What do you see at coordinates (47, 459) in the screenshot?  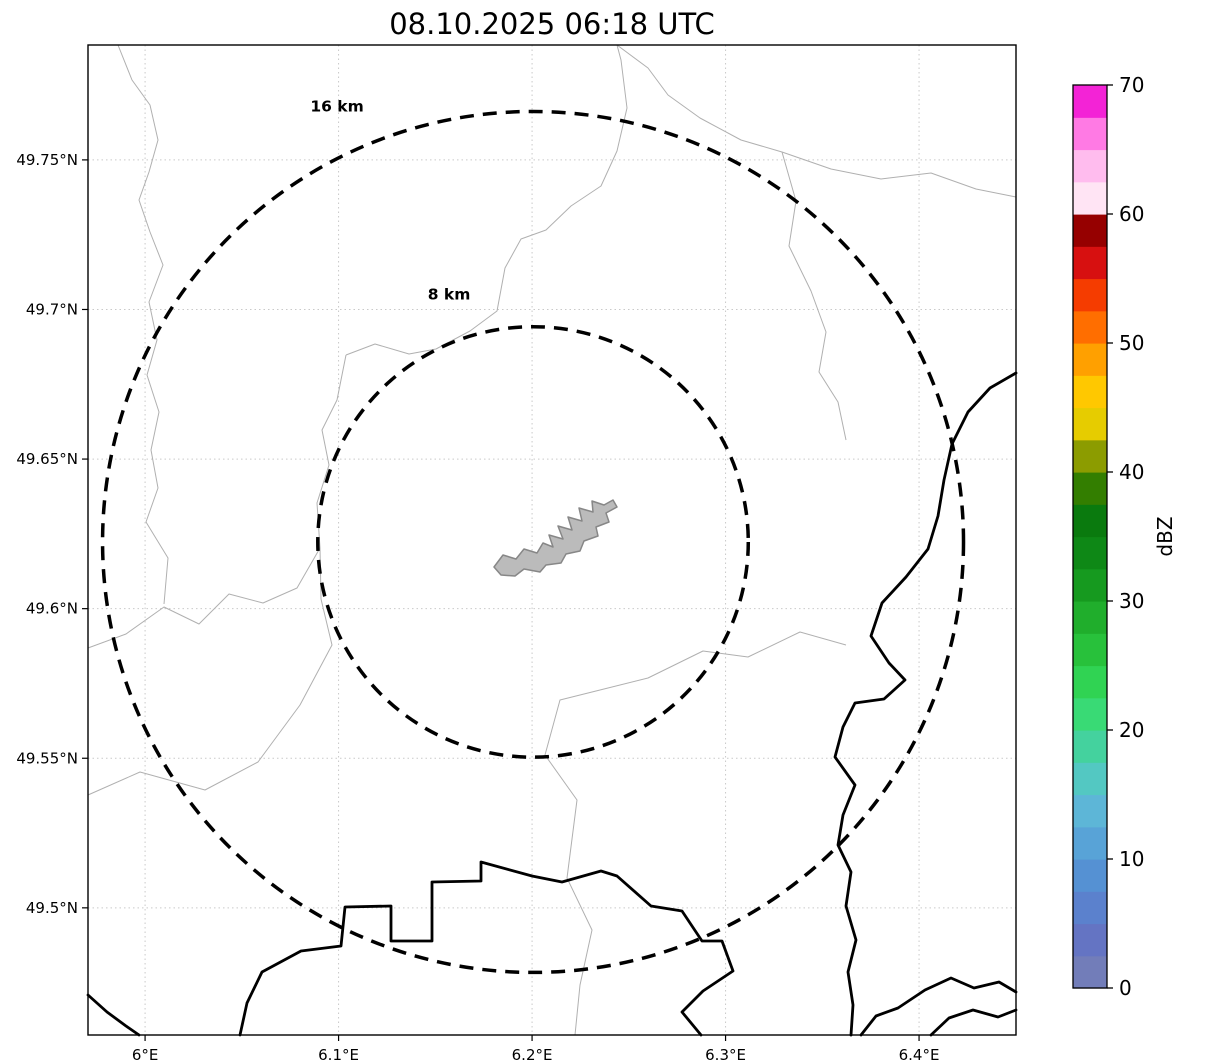 I see `y-tick-label: 49.65°N` at bounding box center [47, 459].